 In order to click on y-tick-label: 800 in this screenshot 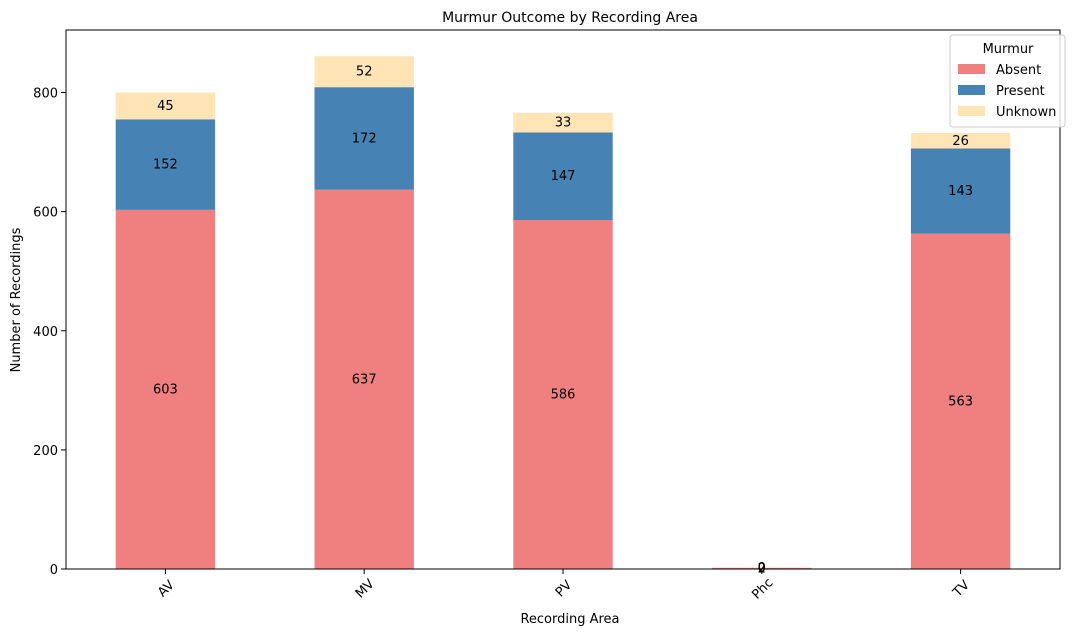, I will do `click(45, 94)`.